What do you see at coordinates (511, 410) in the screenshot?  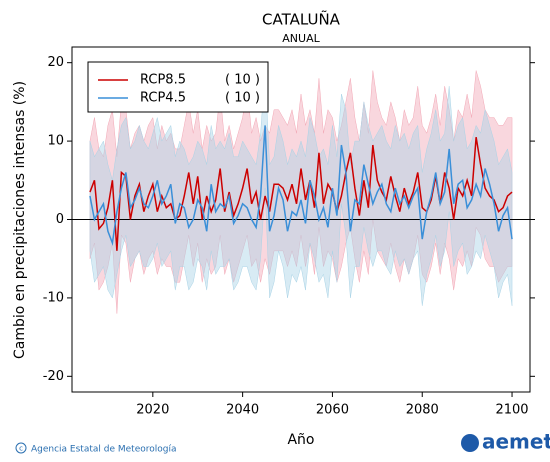 I see `x-tick-label: 2100` at bounding box center [511, 410].